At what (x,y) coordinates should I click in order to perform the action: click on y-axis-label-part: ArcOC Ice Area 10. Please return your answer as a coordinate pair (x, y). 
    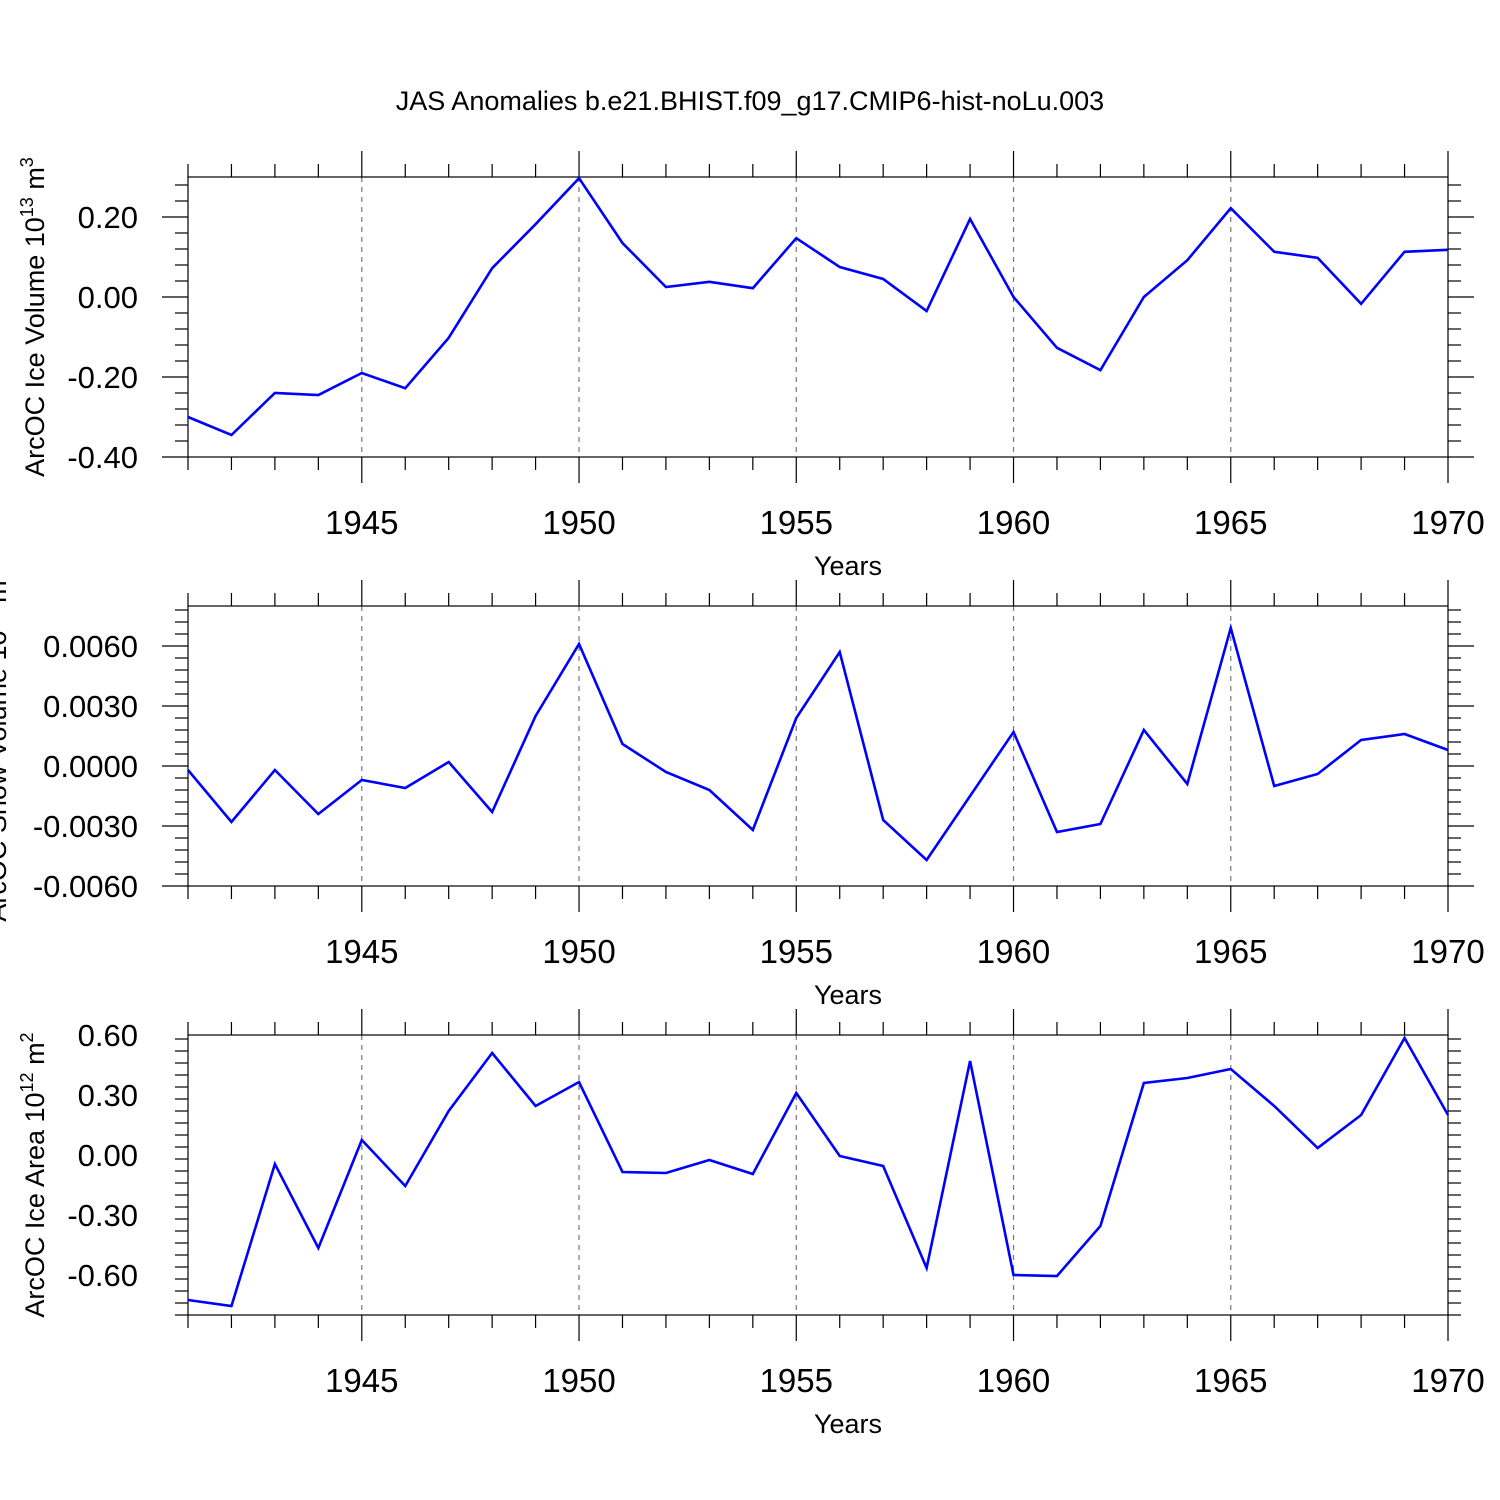
    Looking at the image, I should click on (35, 1204).